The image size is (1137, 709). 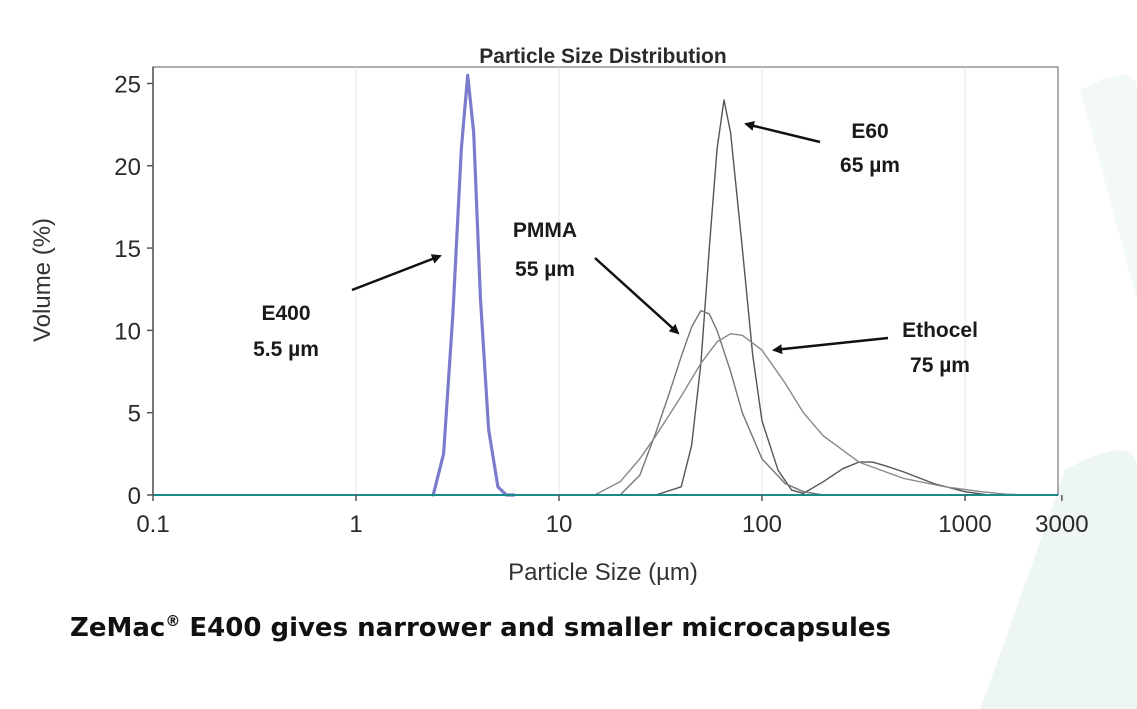 What do you see at coordinates (545, 269) in the screenshot?
I see `pmma-annotation-size: 55 µm` at bounding box center [545, 269].